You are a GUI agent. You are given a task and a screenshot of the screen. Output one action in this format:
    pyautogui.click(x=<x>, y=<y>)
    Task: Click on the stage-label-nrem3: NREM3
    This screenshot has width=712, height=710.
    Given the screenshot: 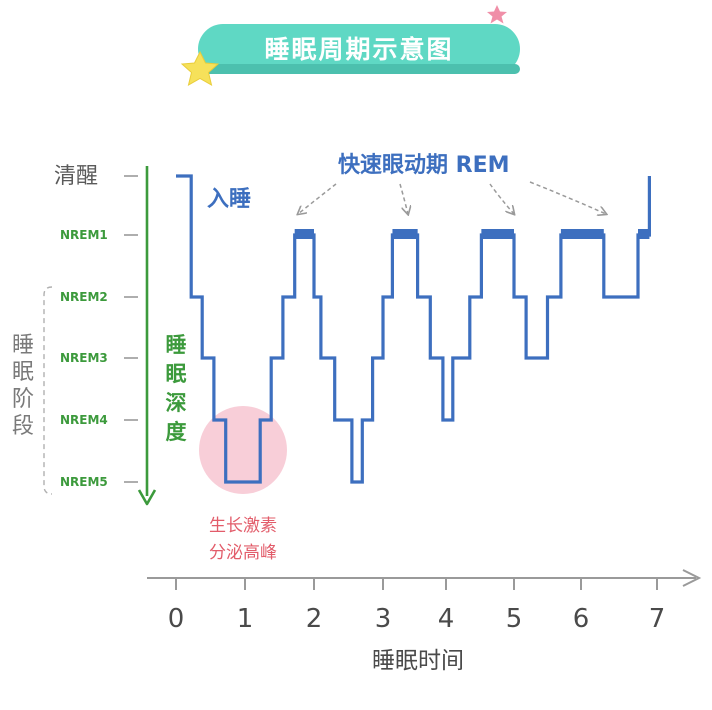 What is the action you would take?
    pyautogui.click(x=84, y=358)
    